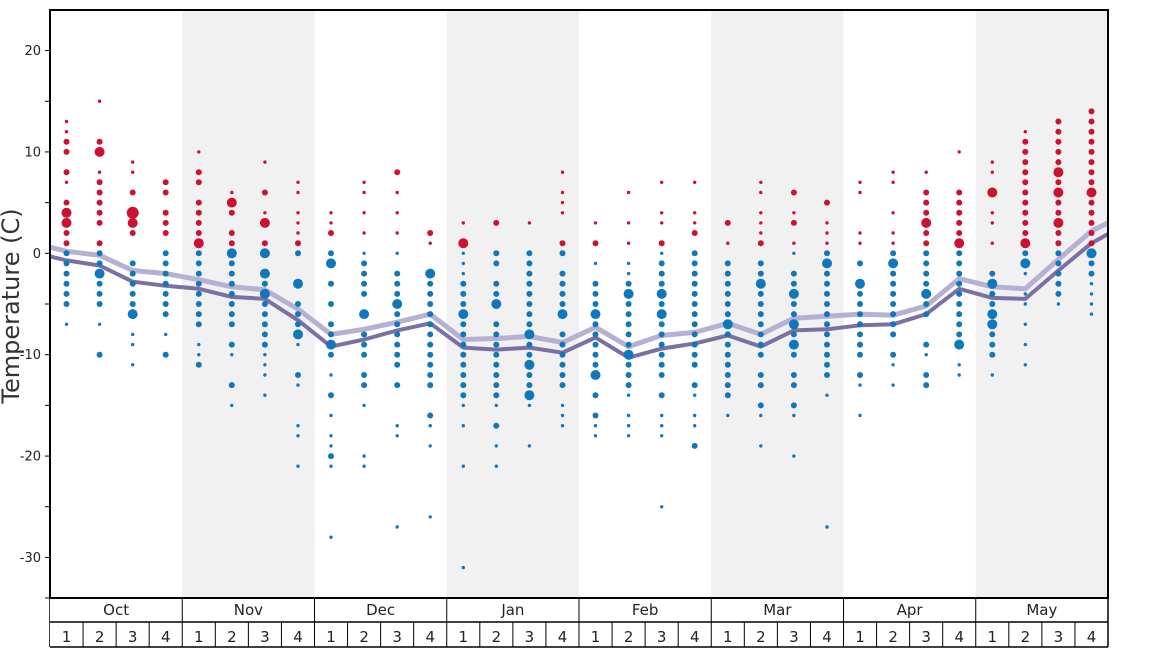 Image resolution: width=1168 pixels, height=648 pixels. What do you see at coordinates (1041, 610) in the screenshot?
I see `month-label-may: May` at bounding box center [1041, 610].